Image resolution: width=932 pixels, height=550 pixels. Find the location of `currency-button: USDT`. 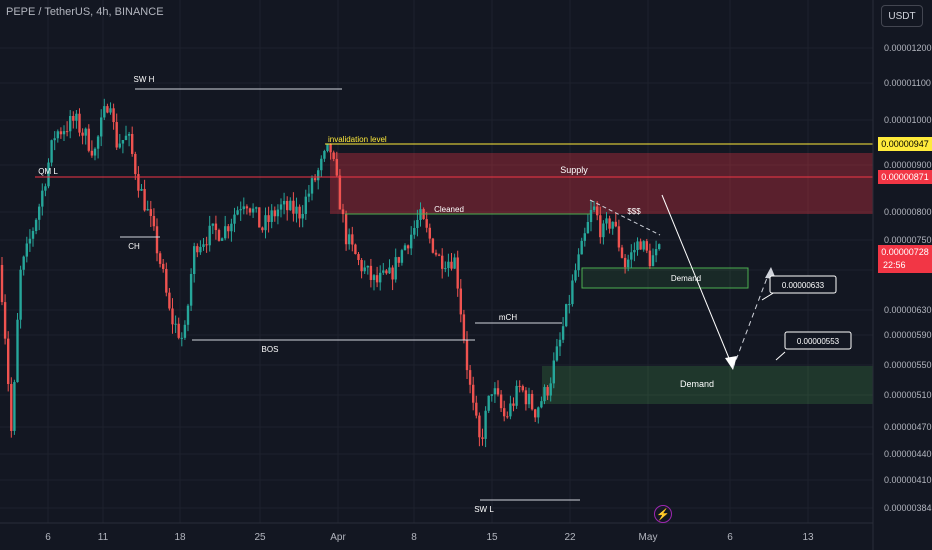

currency-button: USDT is located at coordinates (902, 16).